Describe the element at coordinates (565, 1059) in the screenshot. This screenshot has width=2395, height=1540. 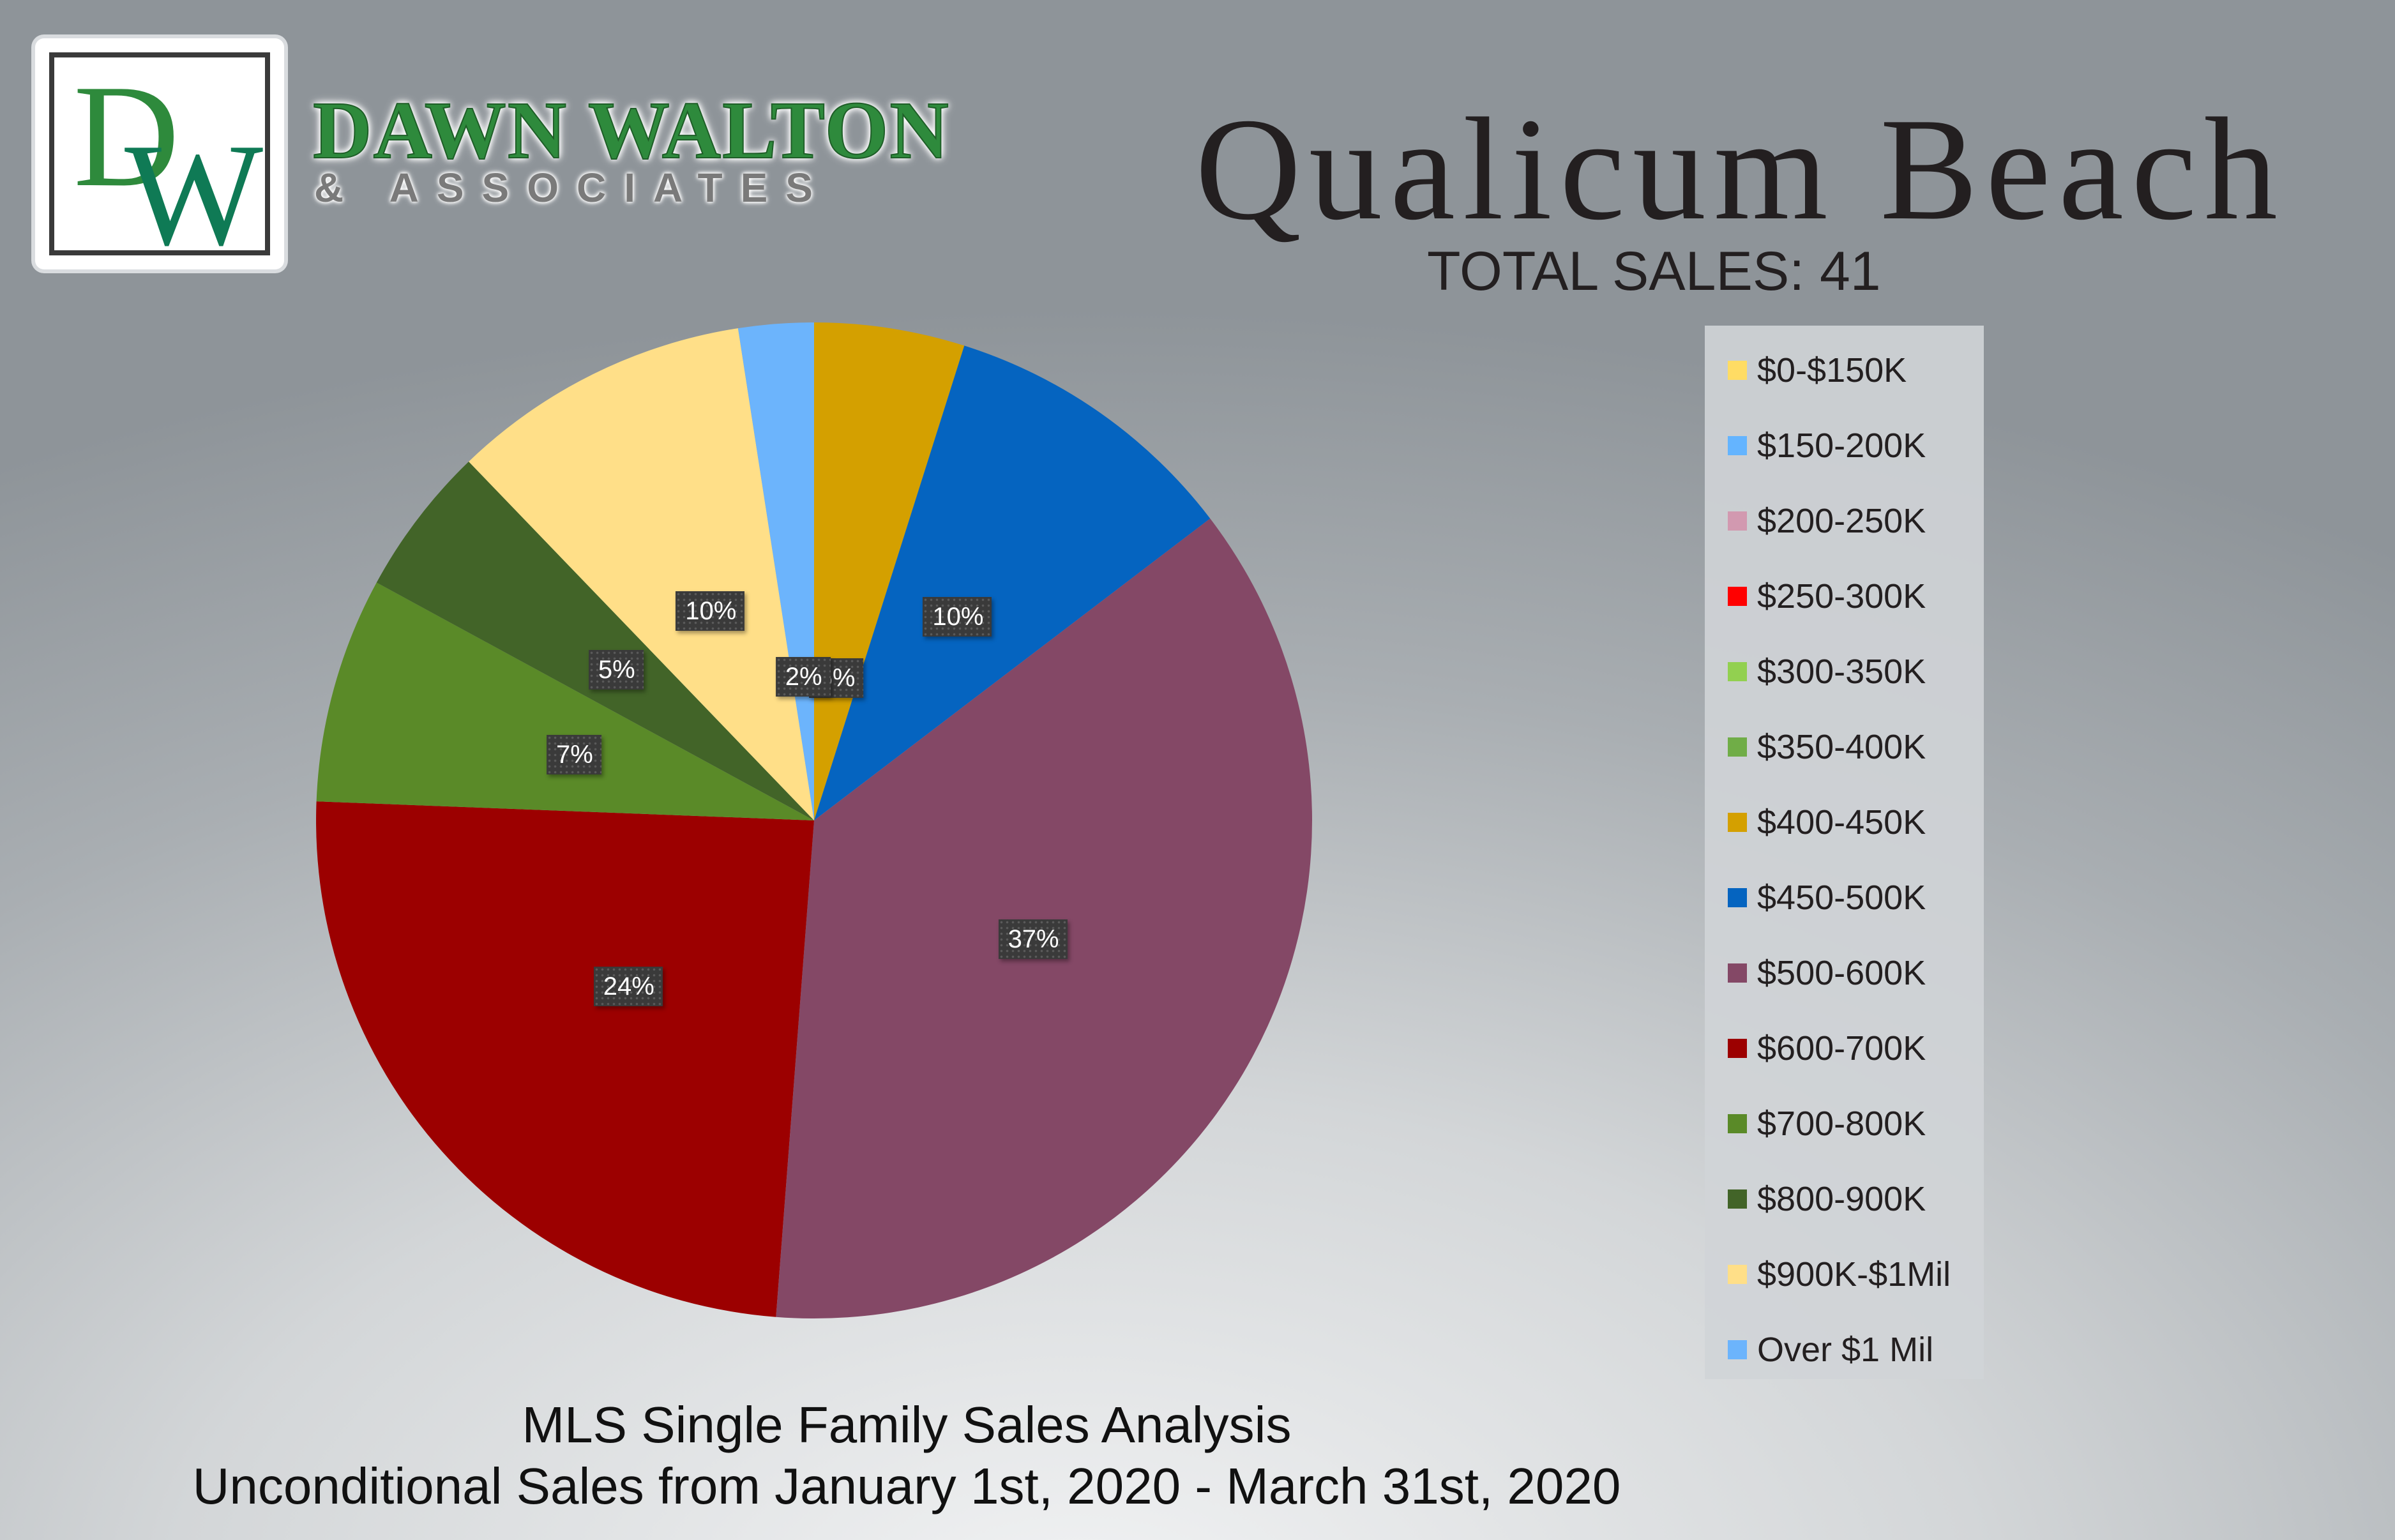
I see `pie-slice-600-700k` at that location.